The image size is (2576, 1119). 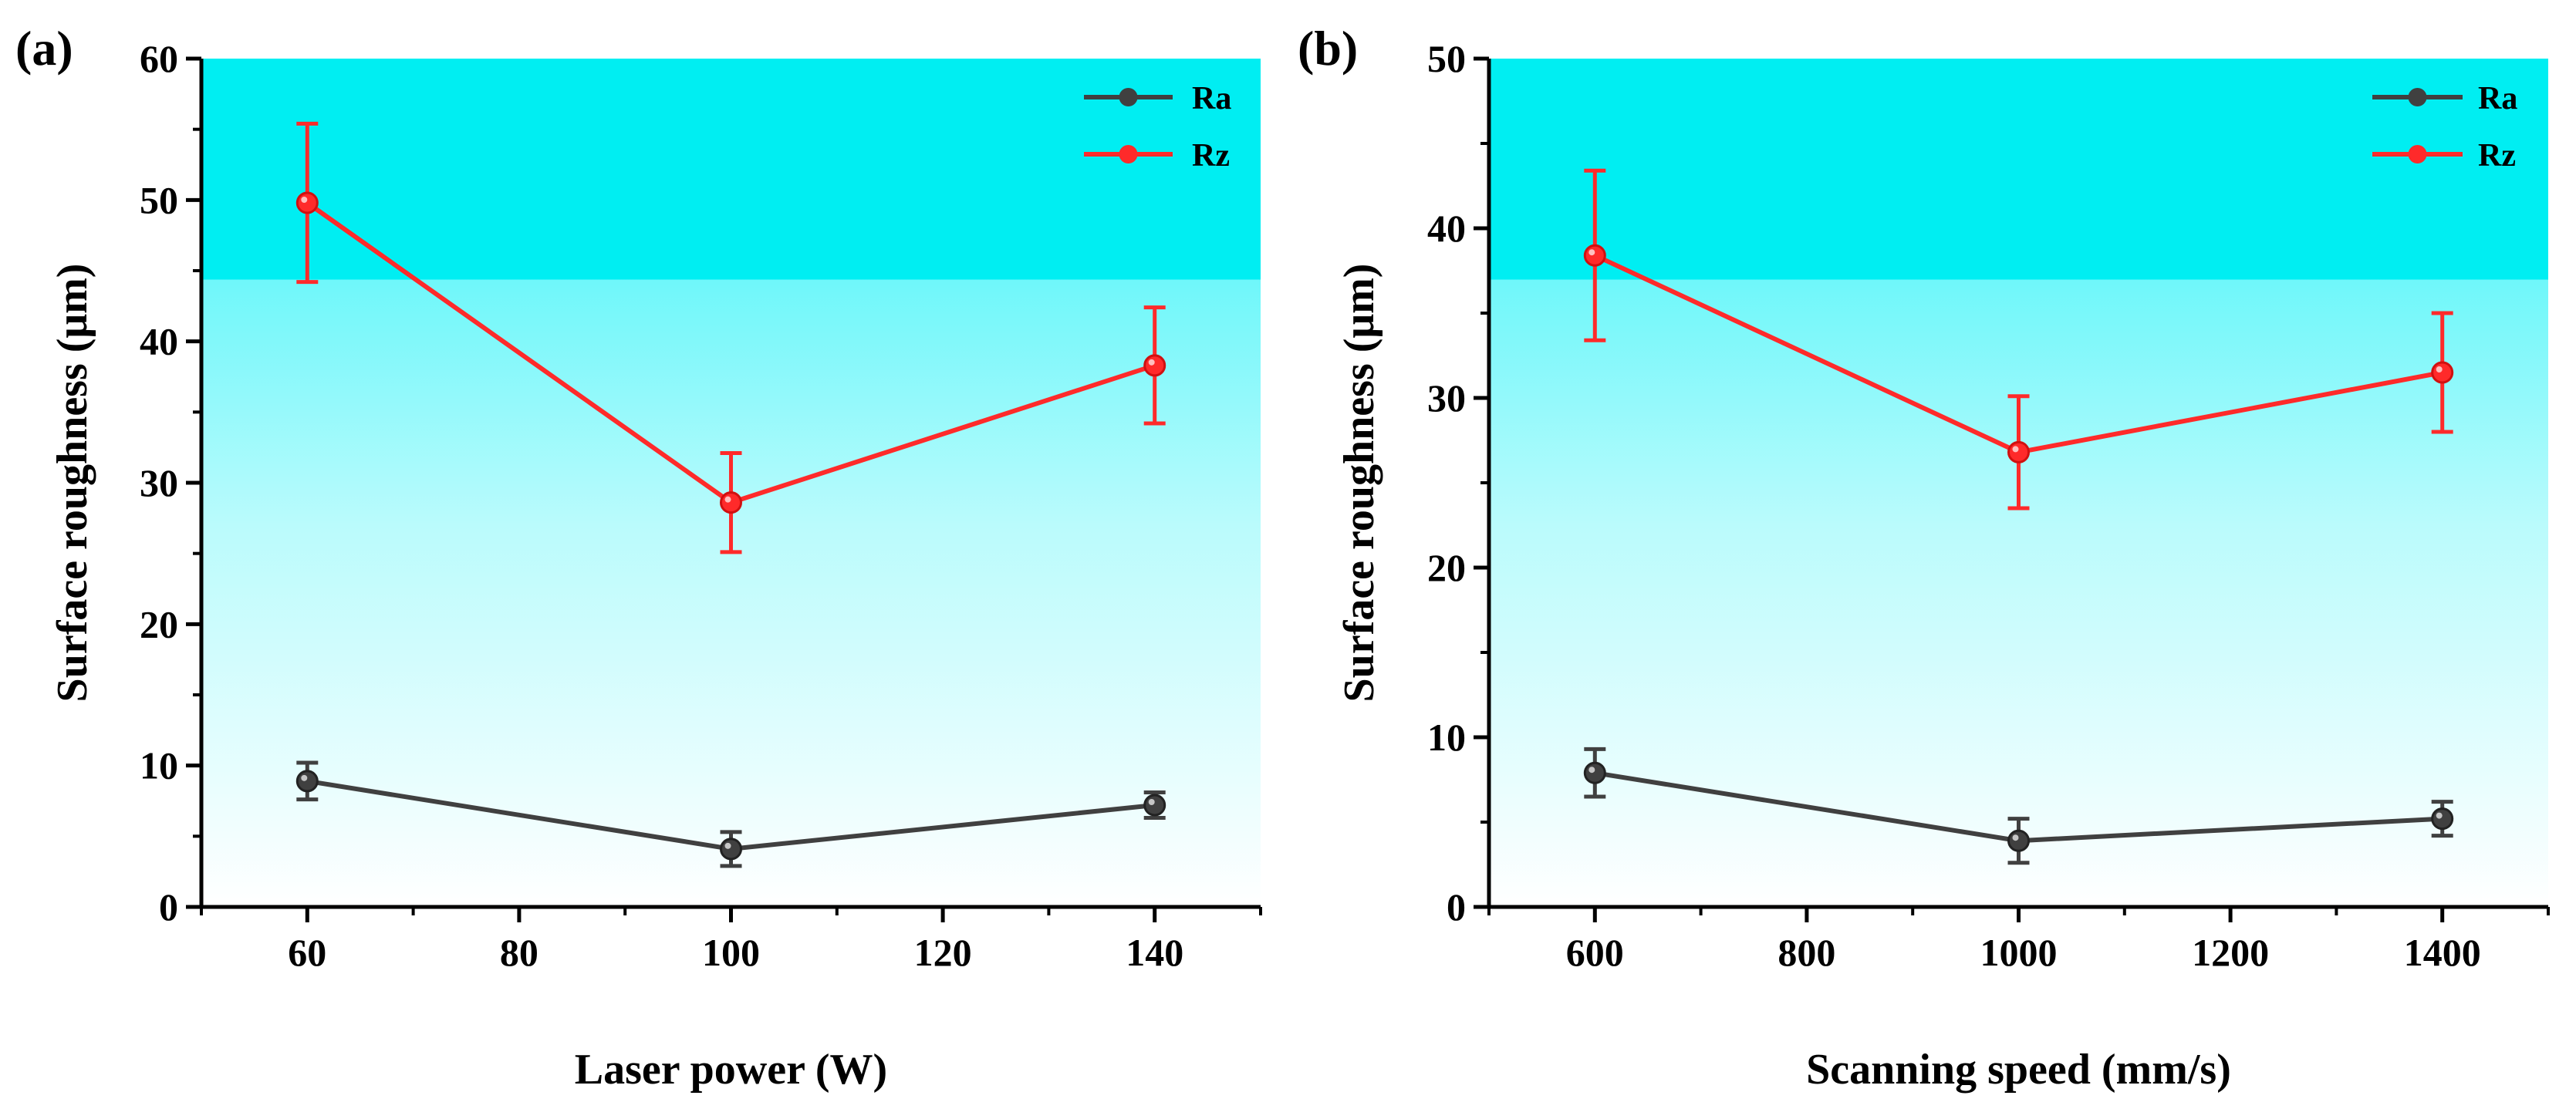 What do you see at coordinates (2442, 952) in the screenshot?
I see `x-tick-label: 1400` at bounding box center [2442, 952].